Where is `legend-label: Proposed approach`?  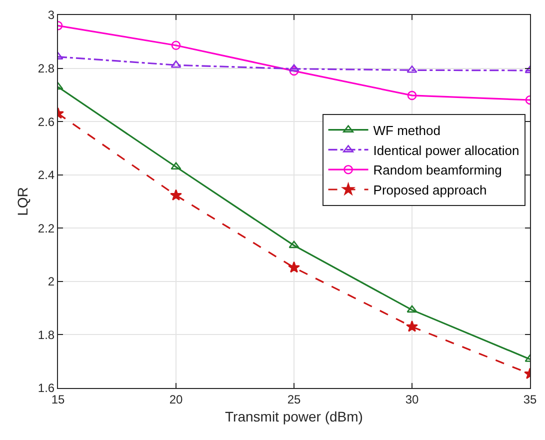
legend-label: Proposed approach is located at coordinates (430, 190).